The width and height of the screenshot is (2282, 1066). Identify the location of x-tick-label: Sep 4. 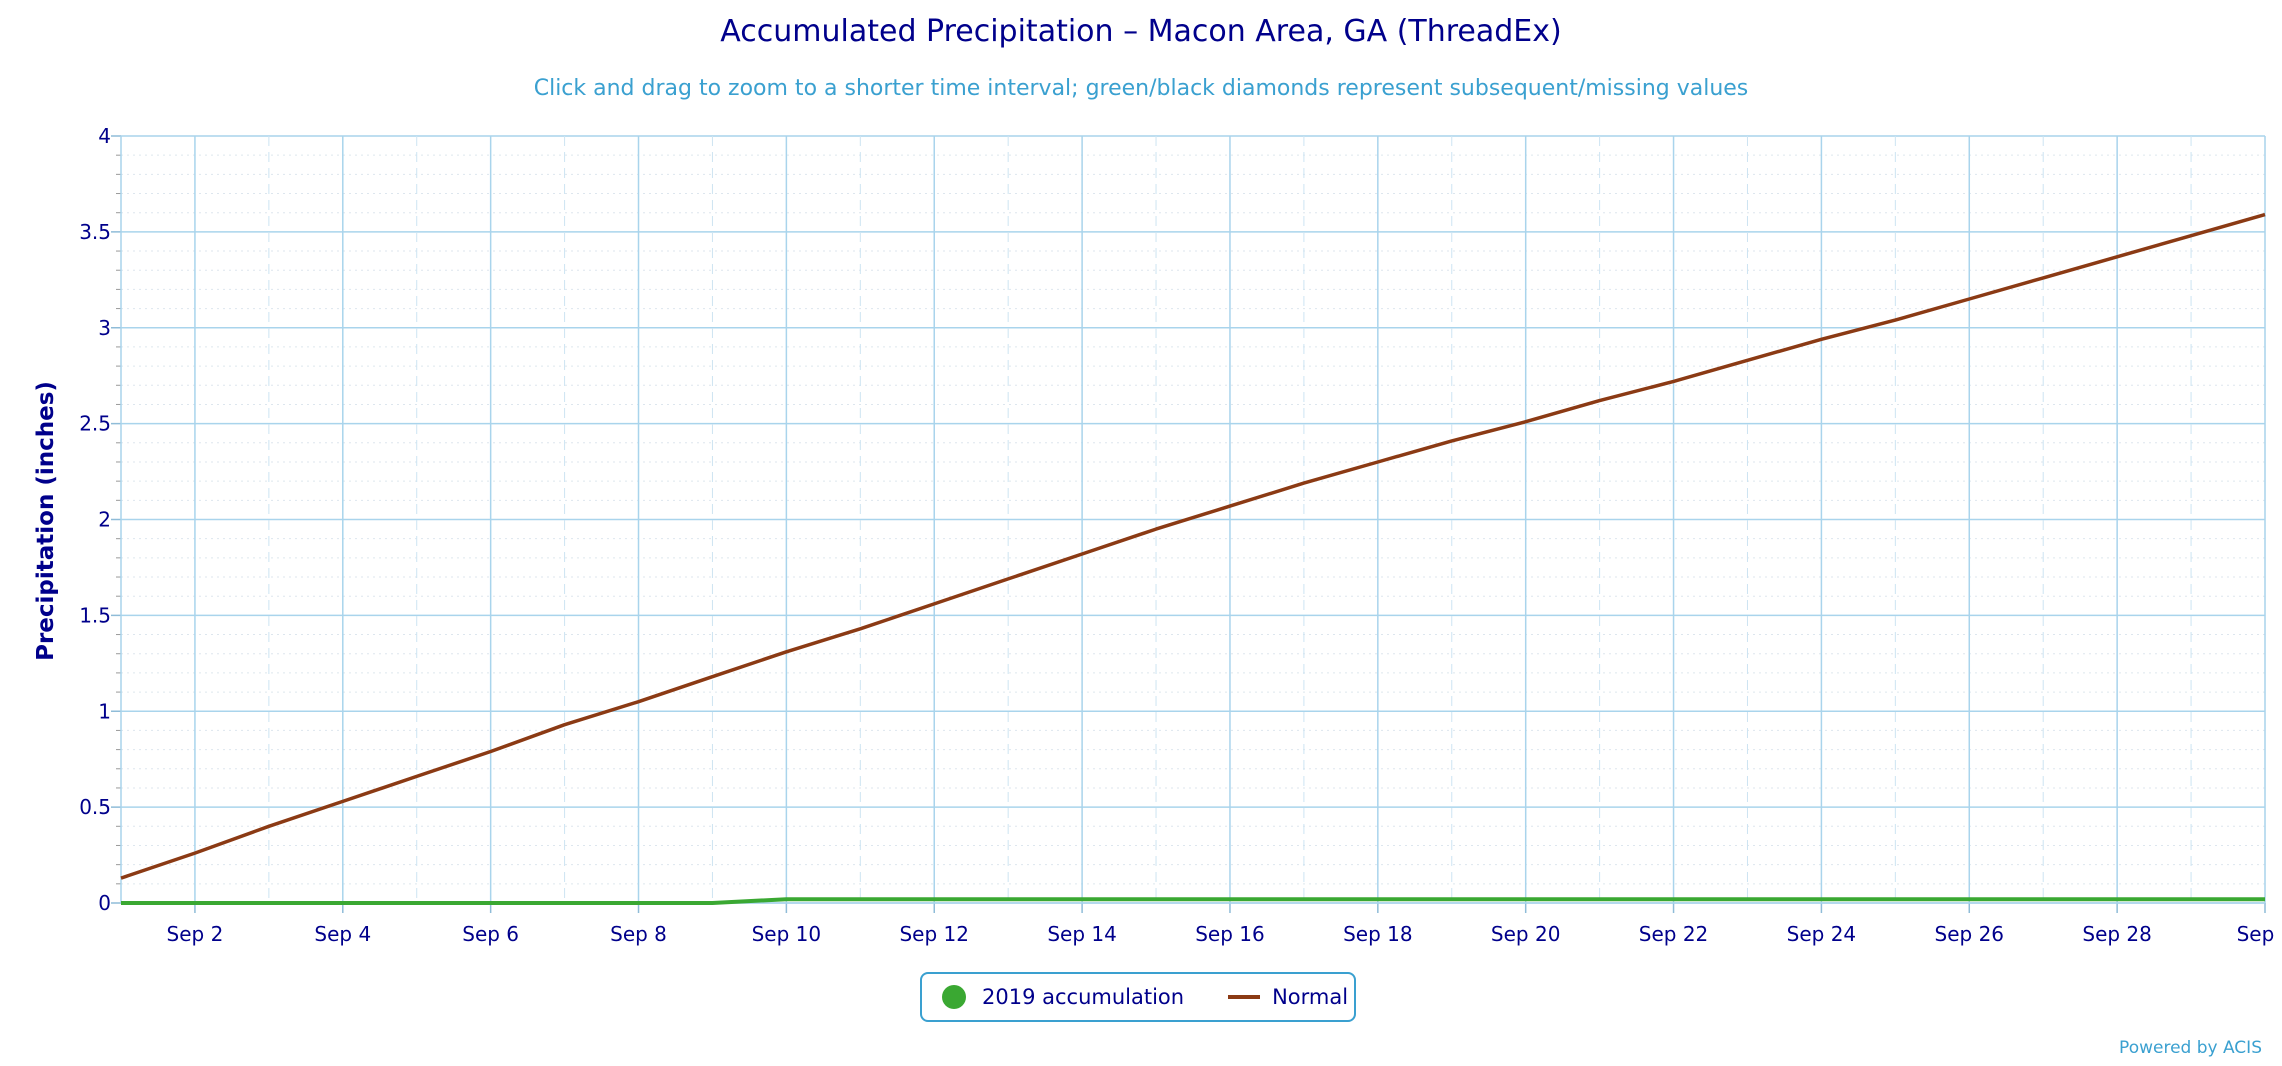
(342, 934).